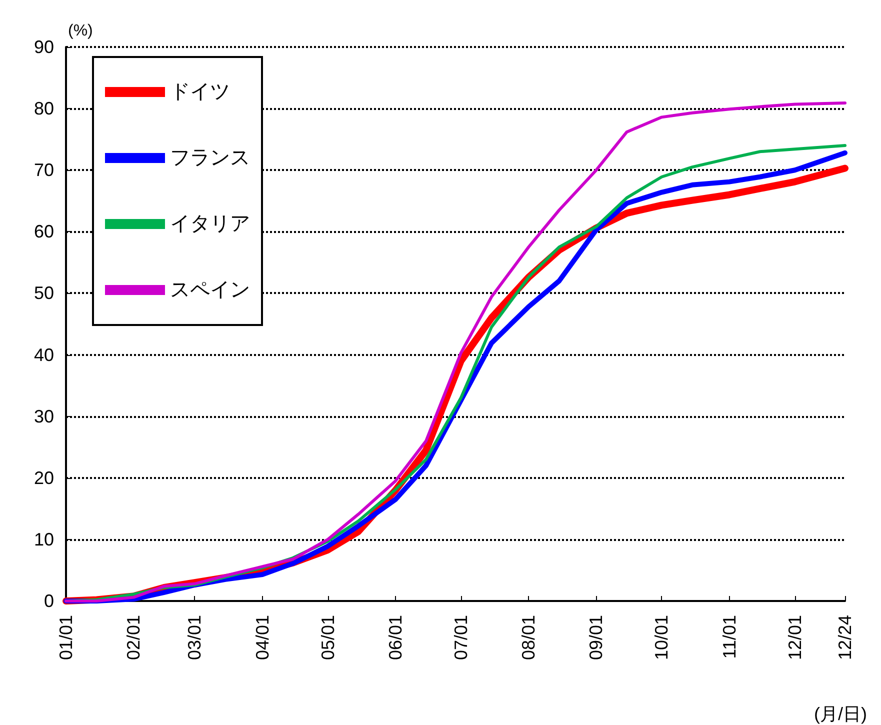 This screenshot has height=725, width=881. I want to click on y-tick-label: 60, so click(44, 232).